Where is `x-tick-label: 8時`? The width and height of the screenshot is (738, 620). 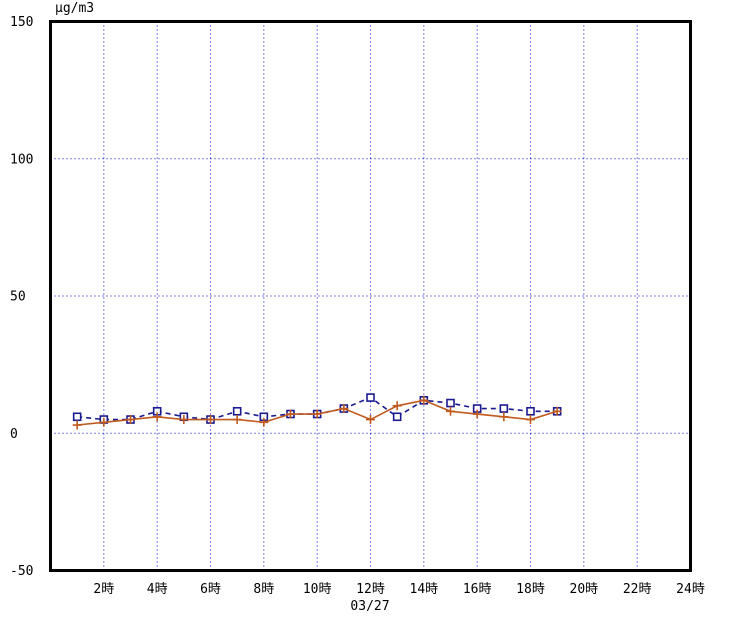 x-tick-label: 8時 is located at coordinates (263, 589).